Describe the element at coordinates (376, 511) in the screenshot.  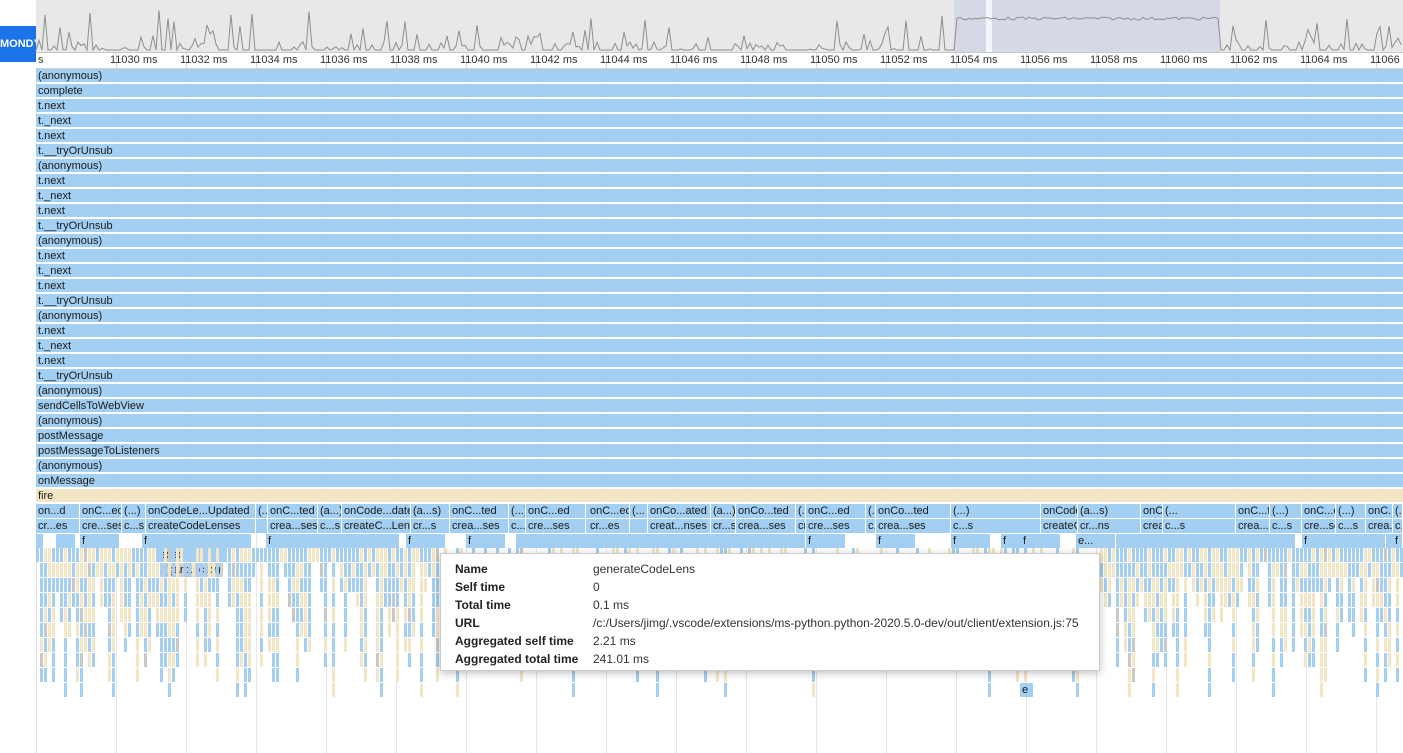
I see `call-frame: onCode...dated` at that location.